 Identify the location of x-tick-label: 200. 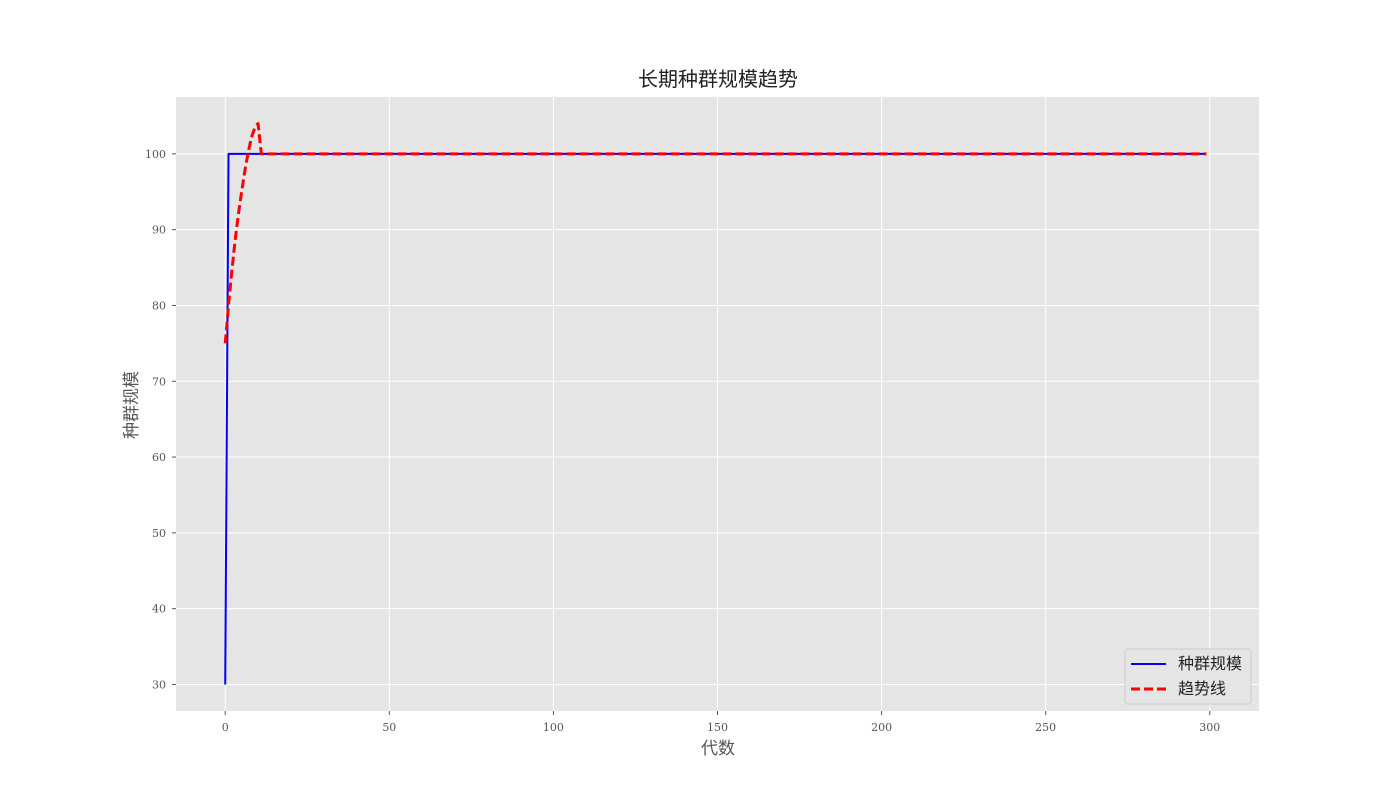
(881, 727).